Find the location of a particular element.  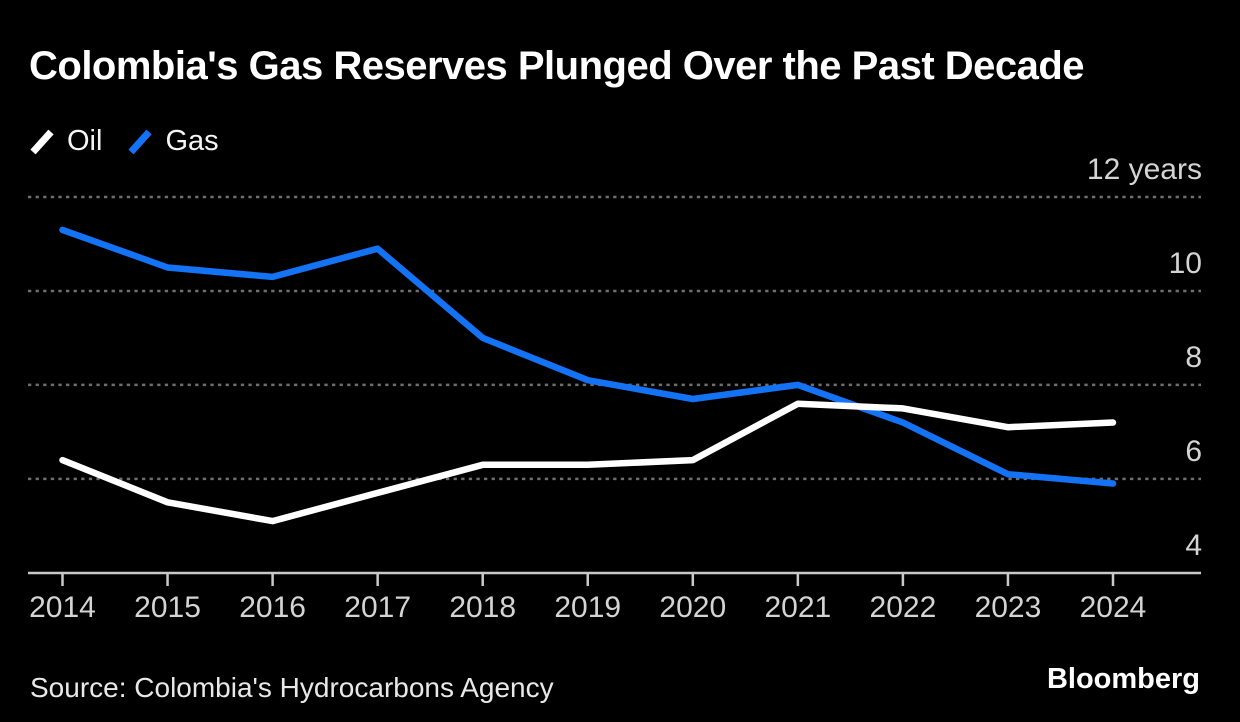

legend-item-gas: Gas is located at coordinates (173, 141).